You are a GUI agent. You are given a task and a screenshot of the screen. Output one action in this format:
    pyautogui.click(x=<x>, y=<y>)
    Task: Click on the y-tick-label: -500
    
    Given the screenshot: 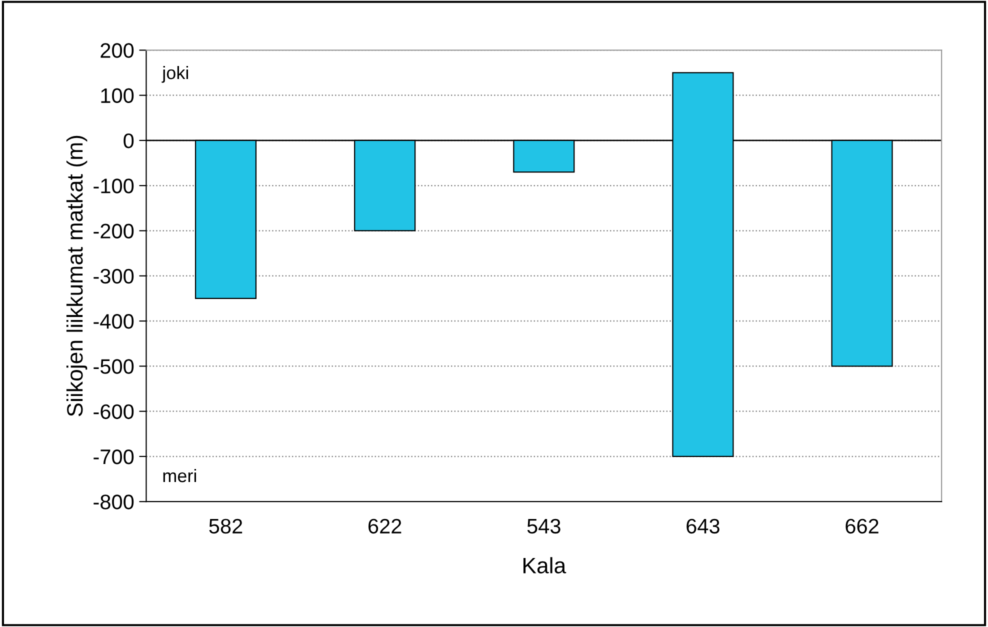 What is the action you would take?
    pyautogui.click(x=114, y=366)
    